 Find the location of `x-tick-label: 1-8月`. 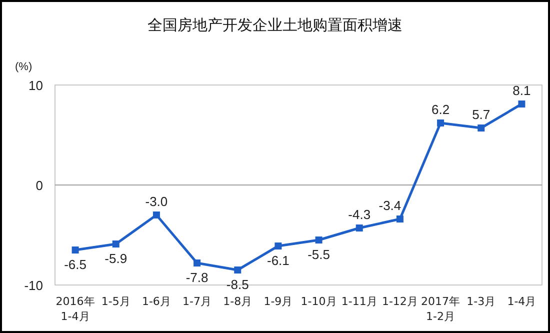

x-tick-label: 1-8月 is located at coordinates (237, 301).